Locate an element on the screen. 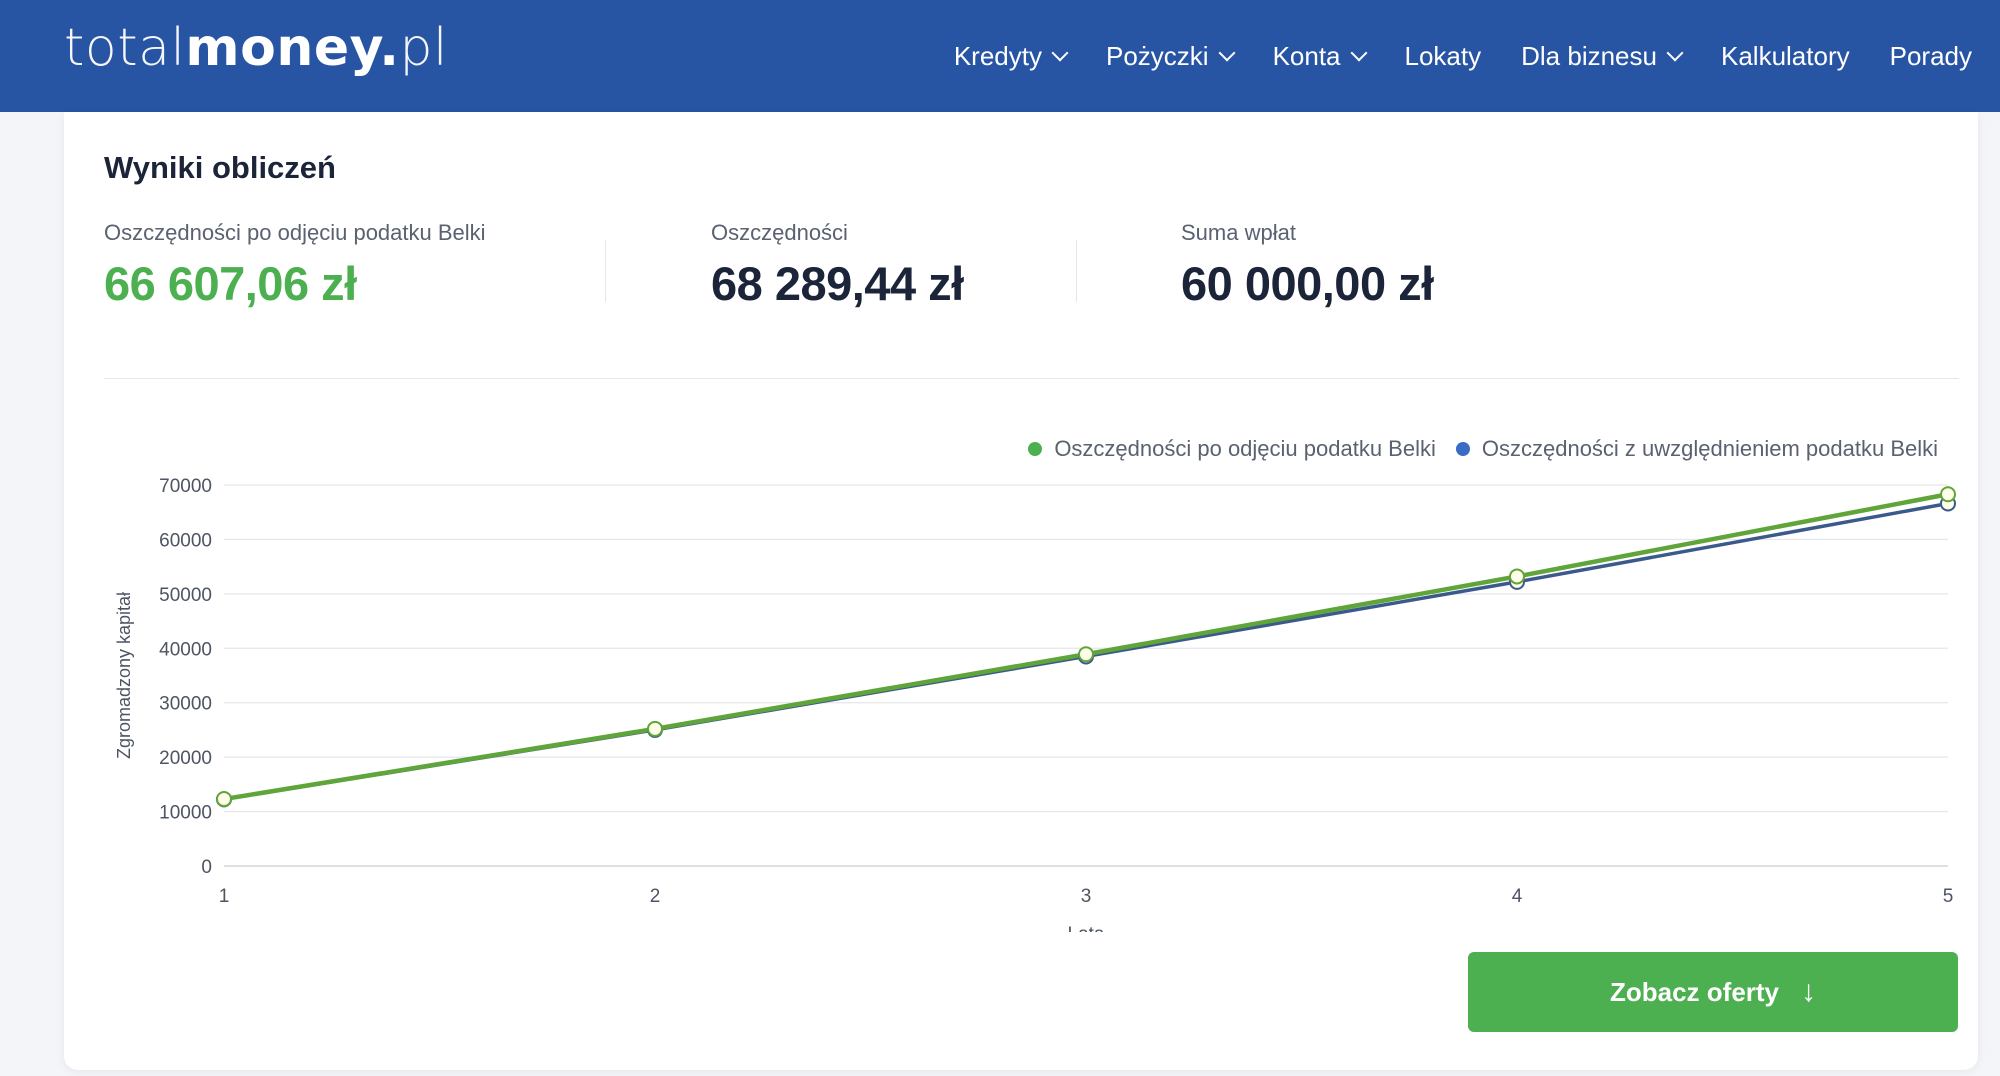  nav-item-lokaty: Lokaty is located at coordinates (1443, 56).